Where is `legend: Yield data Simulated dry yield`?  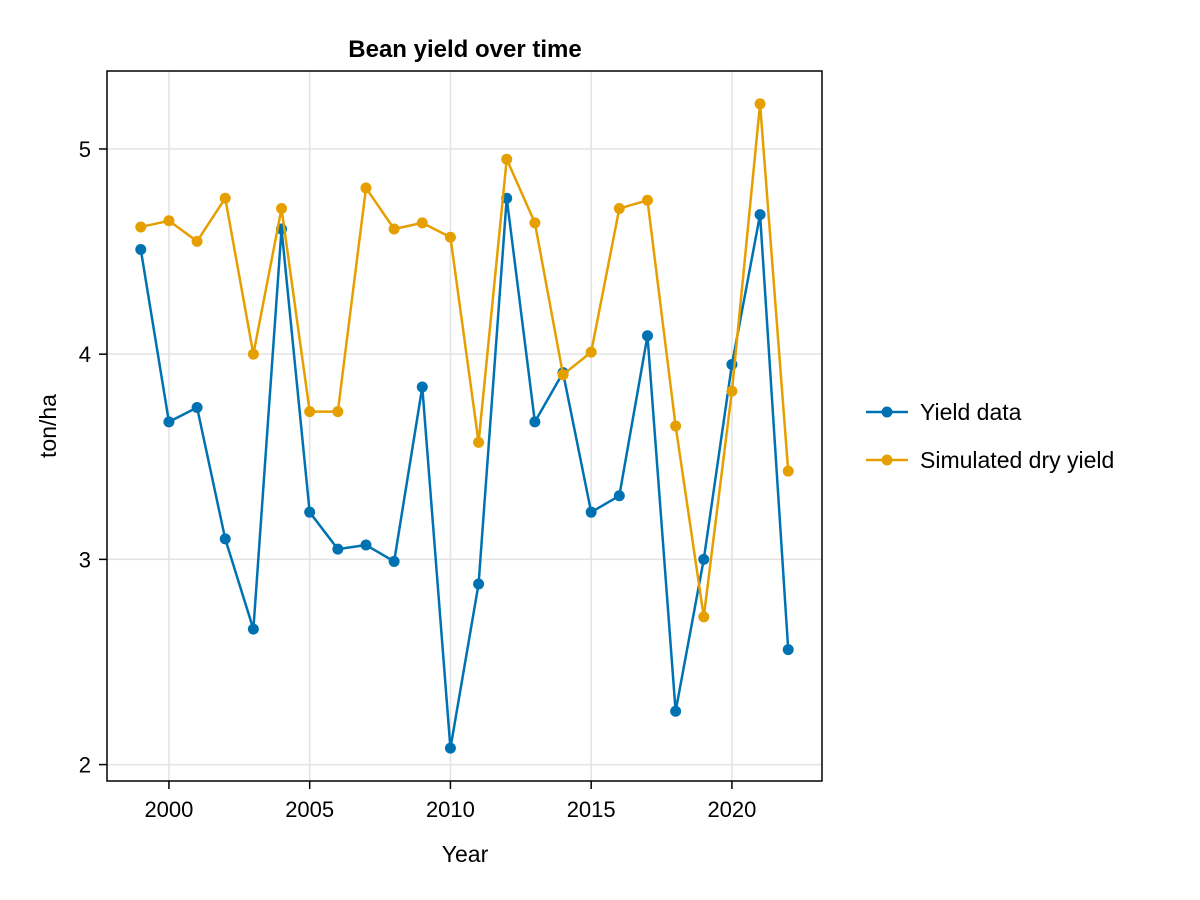 legend: Yield data Simulated dry yield is located at coordinates (990, 436).